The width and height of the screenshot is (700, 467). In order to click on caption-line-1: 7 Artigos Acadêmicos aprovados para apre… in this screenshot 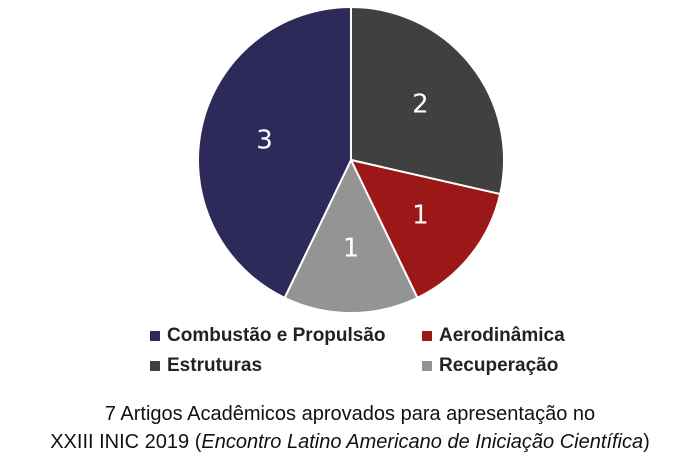, I will do `click(350, 414)`.